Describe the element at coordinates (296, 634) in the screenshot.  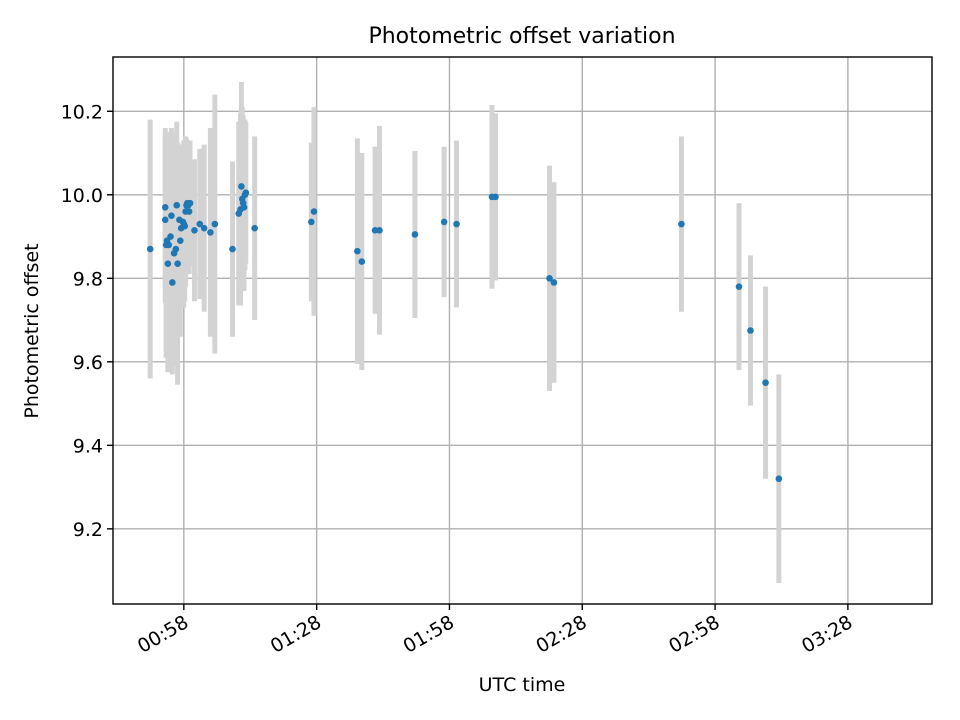
I see `x-tick-label: 01:28` at that location.